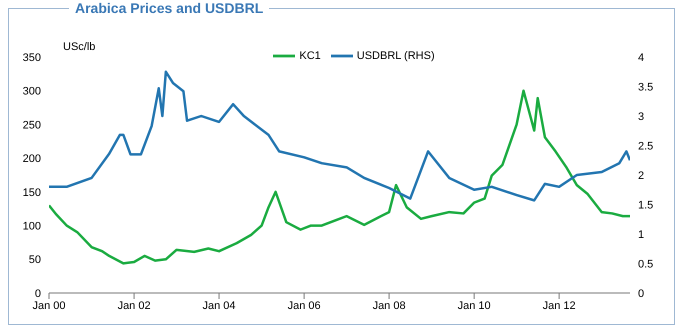 The width and height of the screenshot is (683, 333). Describe the element at coordinates (474, 306) in the screenshot. I see `x-tick-label: Jan 10` at that location.